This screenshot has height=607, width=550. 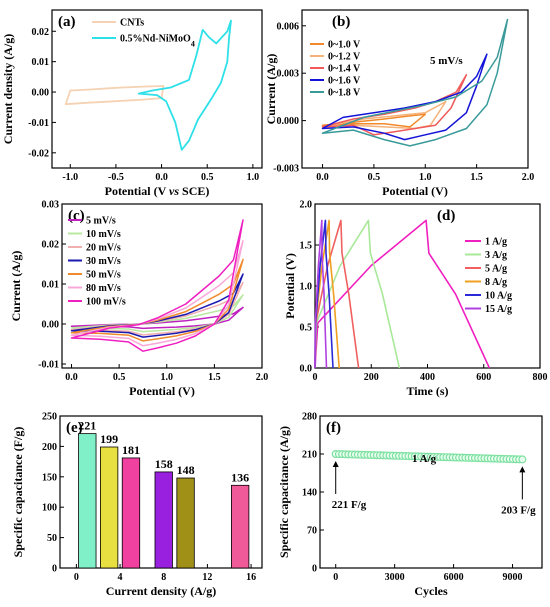 What do you see at coordinates (371, 377) in the screenshot?
I see `x-tick-label: 200` at bounding box center [371, 377].